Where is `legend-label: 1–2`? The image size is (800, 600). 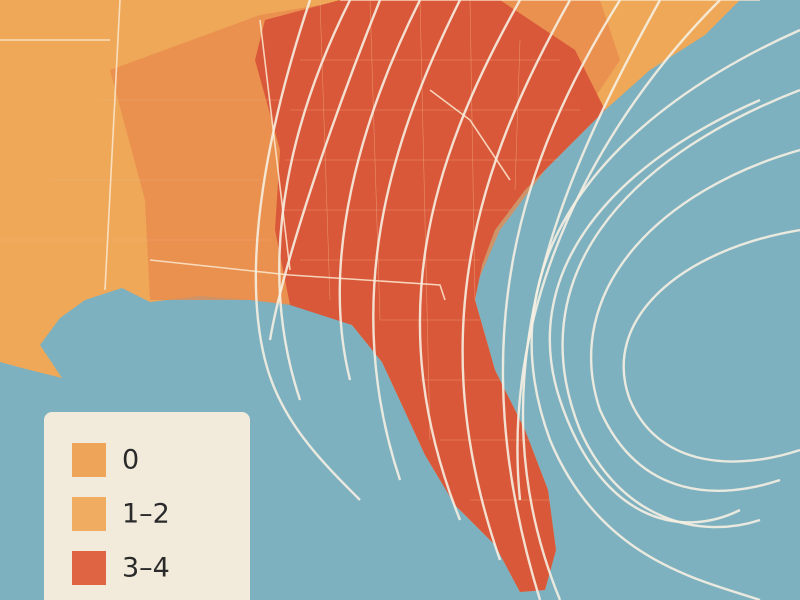
legend-label: 1–2 is located at coordinates (146, 514).